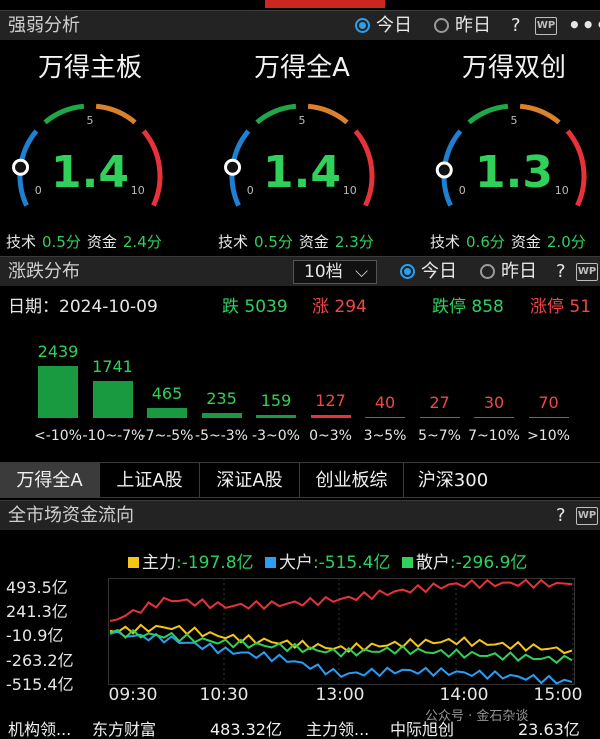  Describe the element at coordinates (84, 241) in the screenshot. I see `gauge-breakdown: 技术 0.5分 资金 2.4分` at that location.